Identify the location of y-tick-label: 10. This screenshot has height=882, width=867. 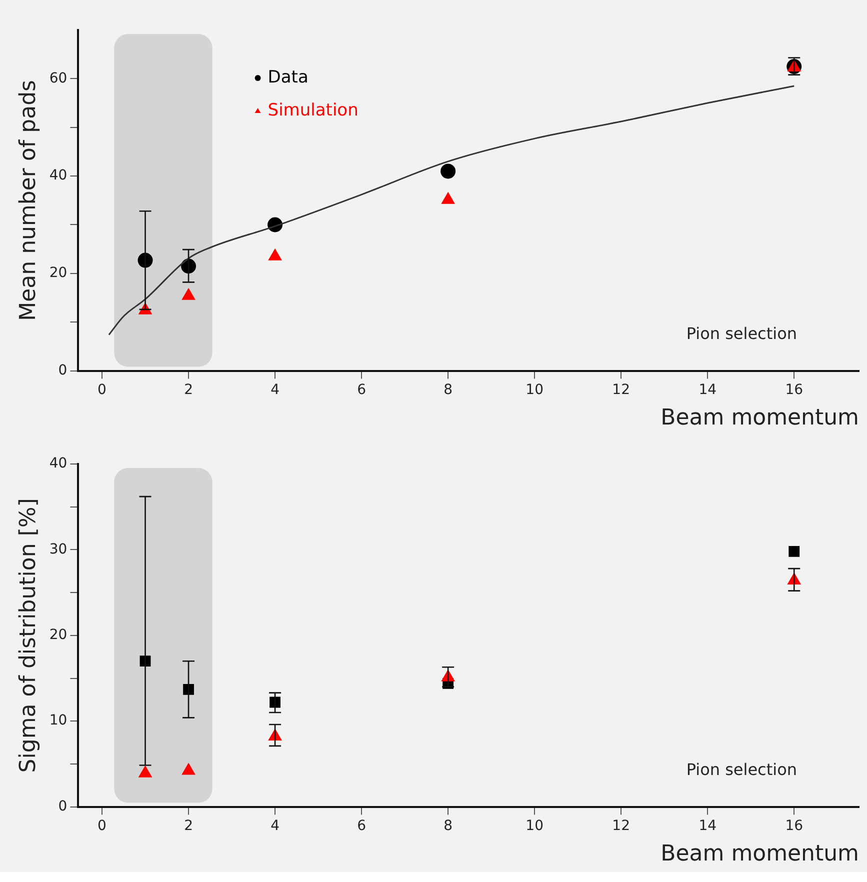
(58, 720).